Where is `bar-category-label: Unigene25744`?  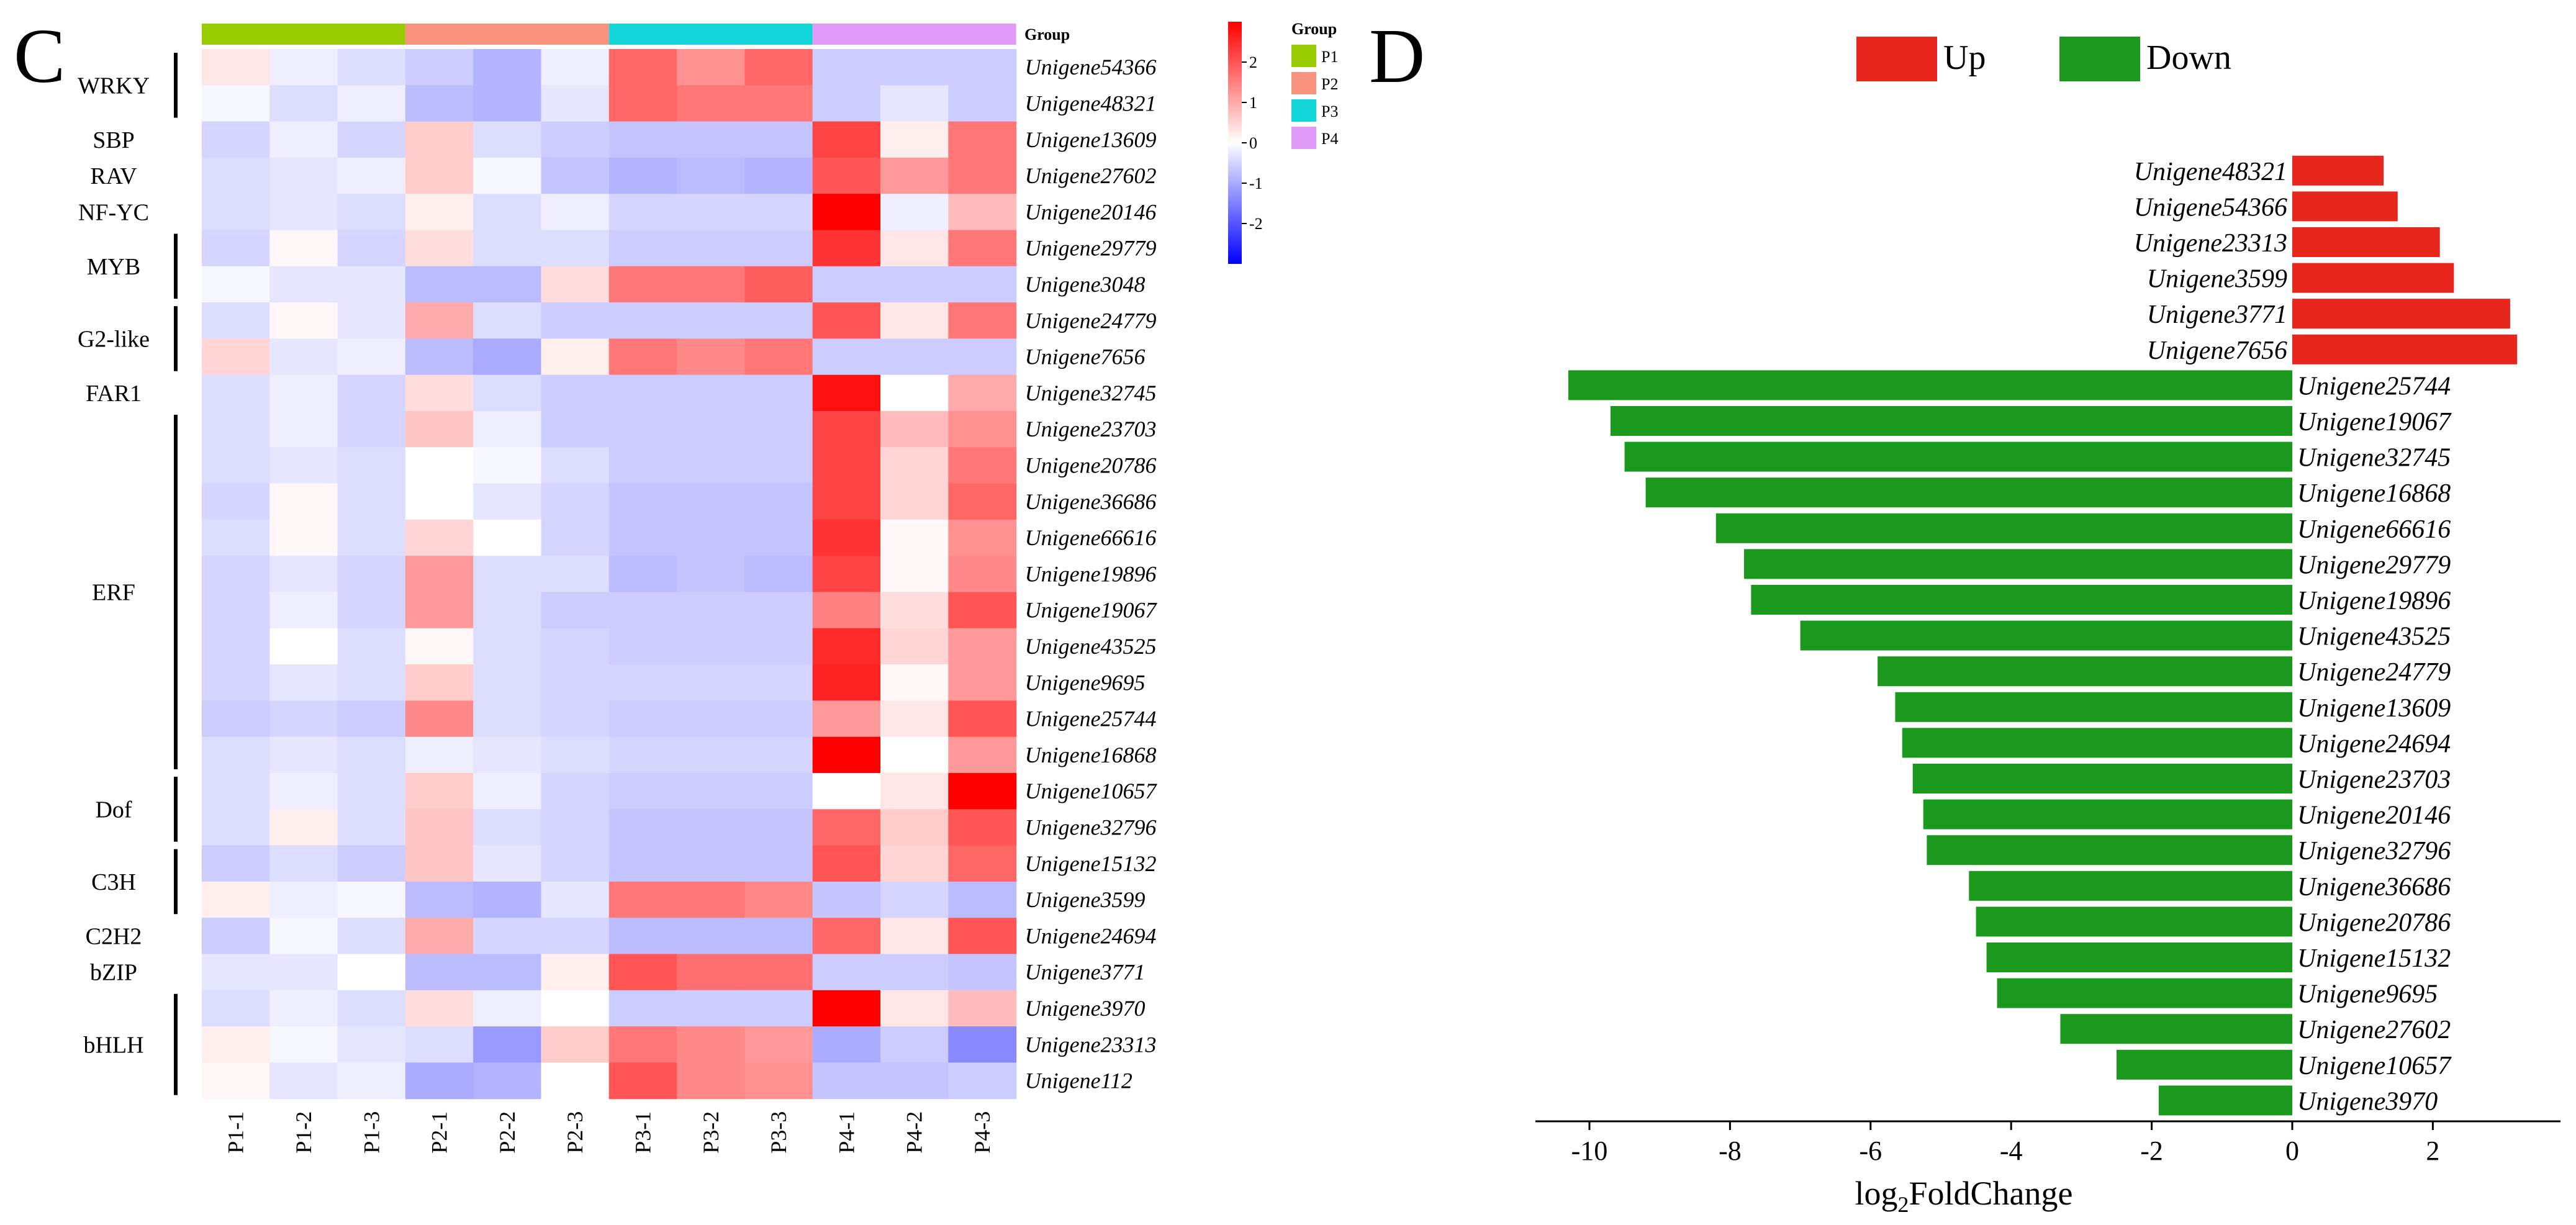
bar-category-label: Unigene25744 is located at coordinates (2374, 386).